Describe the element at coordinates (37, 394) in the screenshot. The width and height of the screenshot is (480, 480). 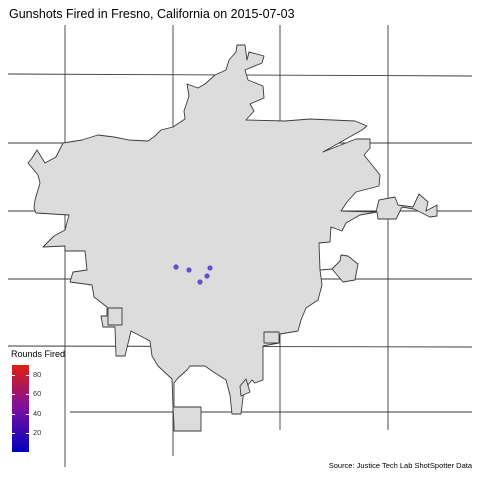
I see `legend-tick-label: 60` at that location.